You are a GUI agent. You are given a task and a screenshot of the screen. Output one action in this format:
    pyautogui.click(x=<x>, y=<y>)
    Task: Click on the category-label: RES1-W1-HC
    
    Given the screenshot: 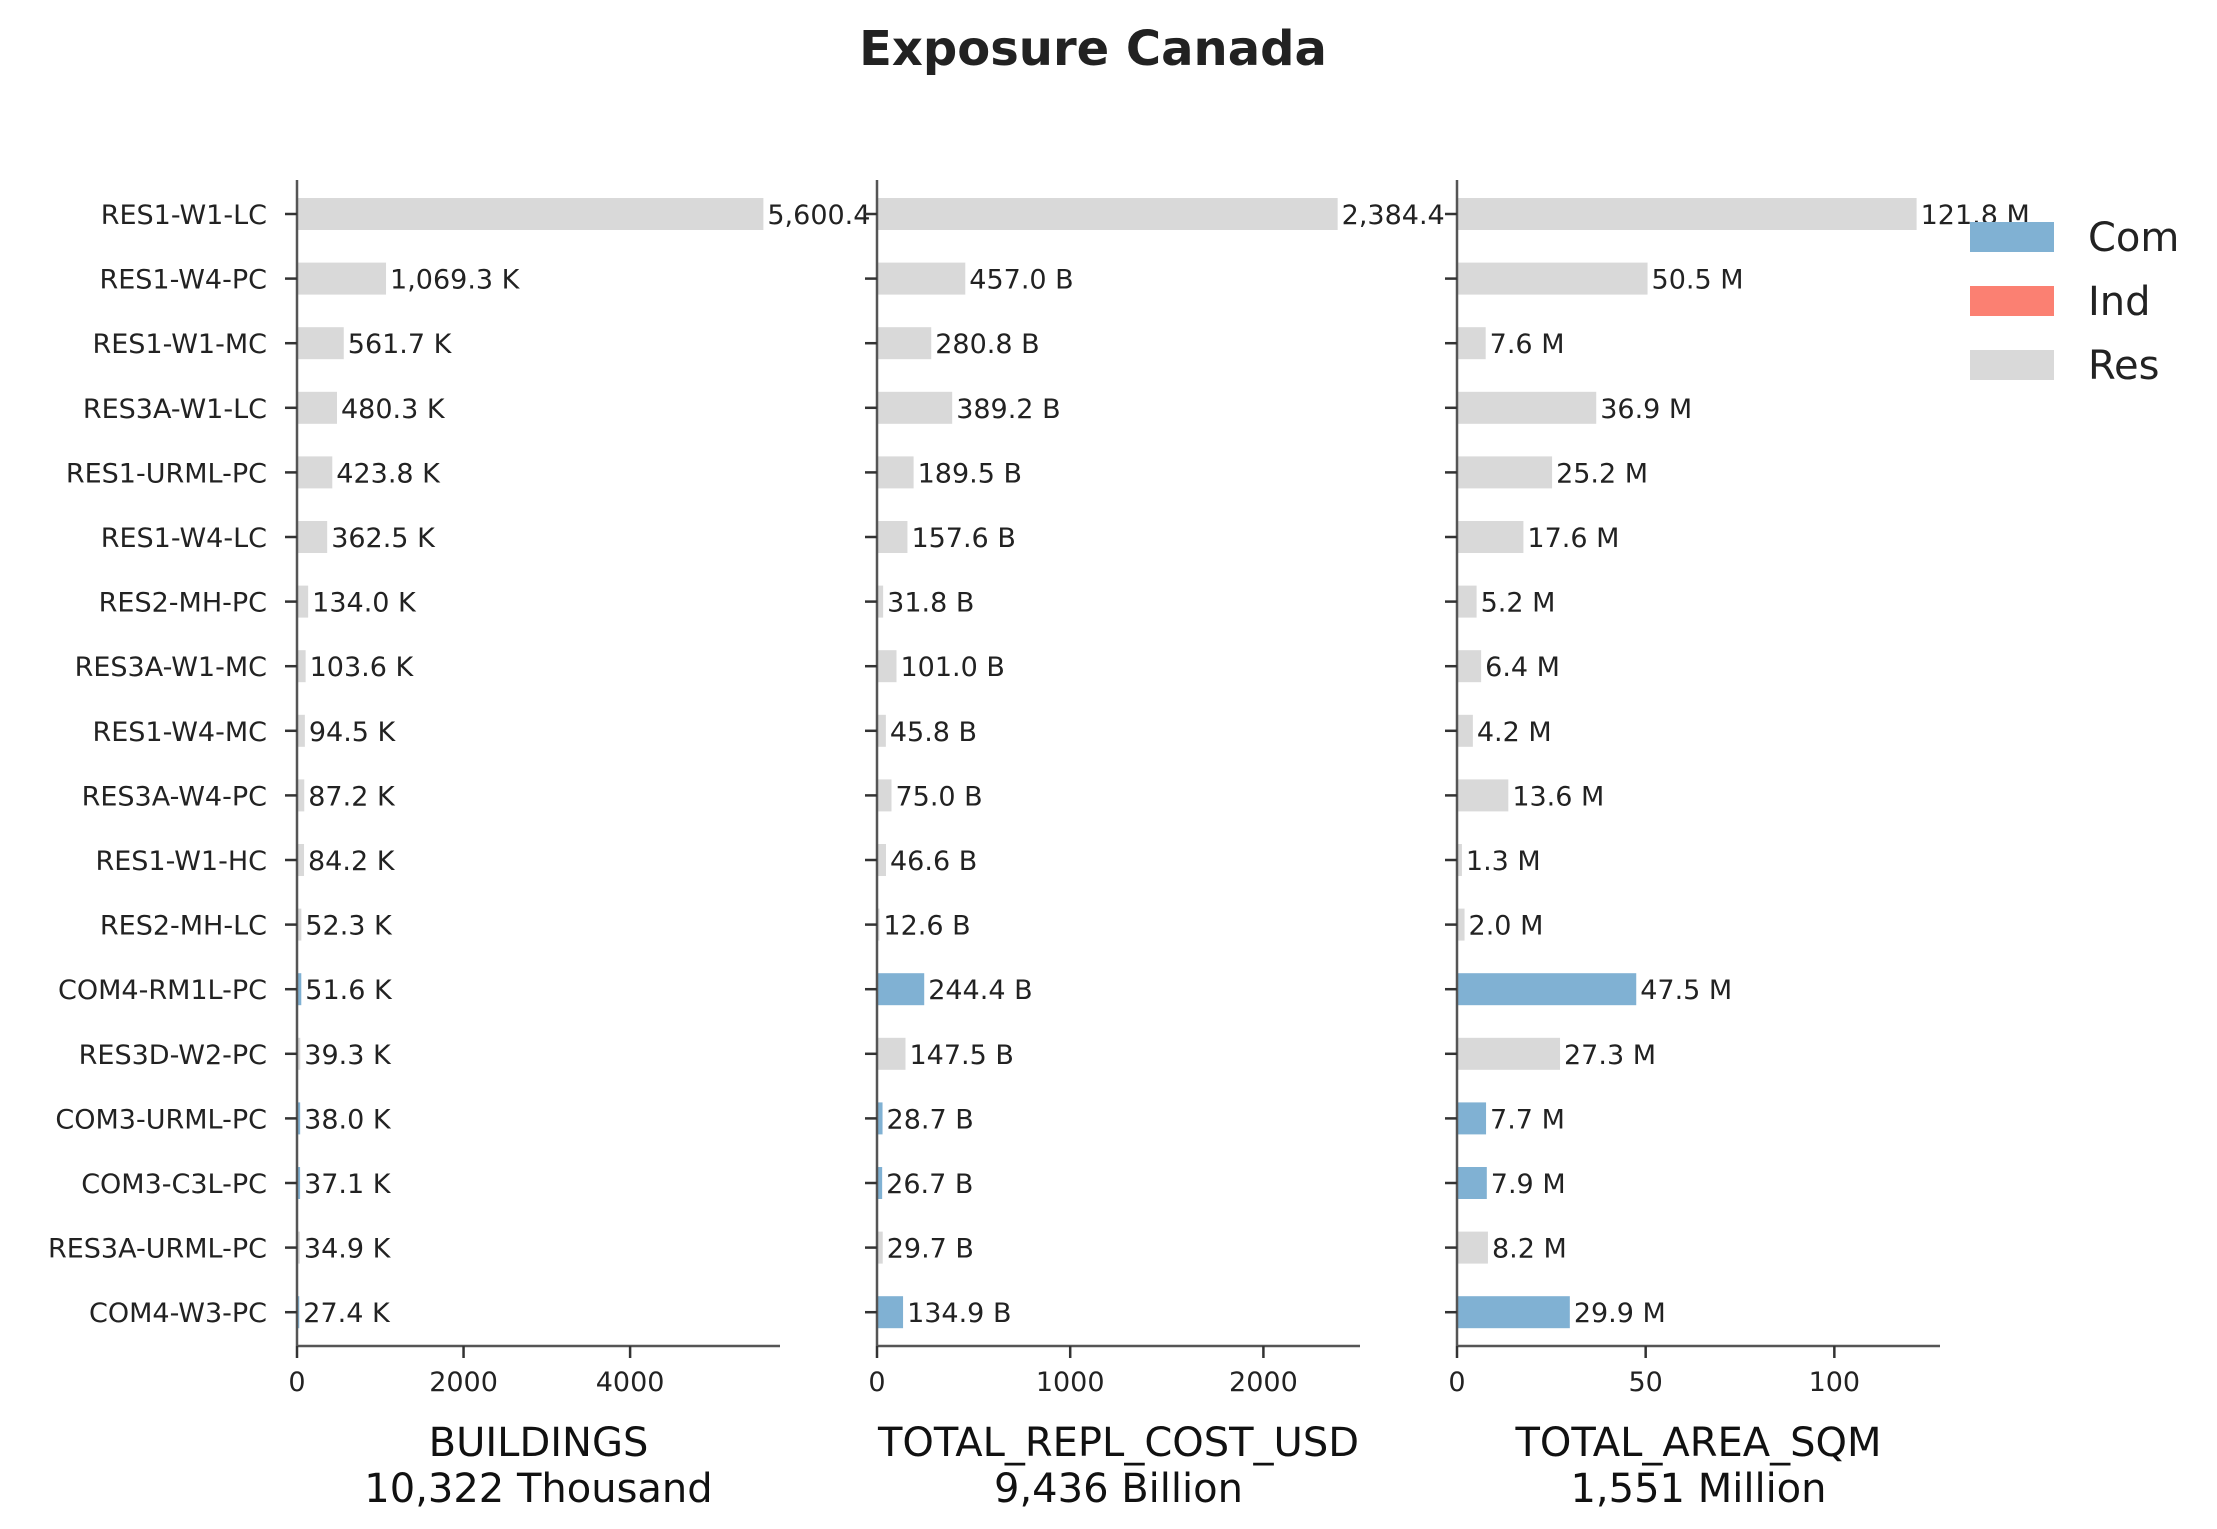 What is the action you would take?
    pyautogui.click(x=181, y=861)
    